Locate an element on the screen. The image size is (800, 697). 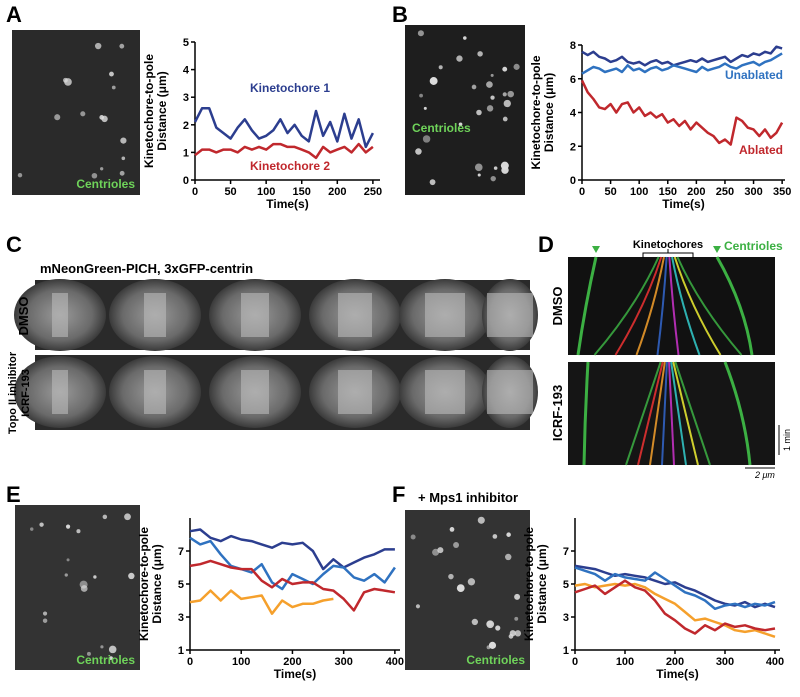
y-tick-label: 4 is located at coordinates (573, 114).